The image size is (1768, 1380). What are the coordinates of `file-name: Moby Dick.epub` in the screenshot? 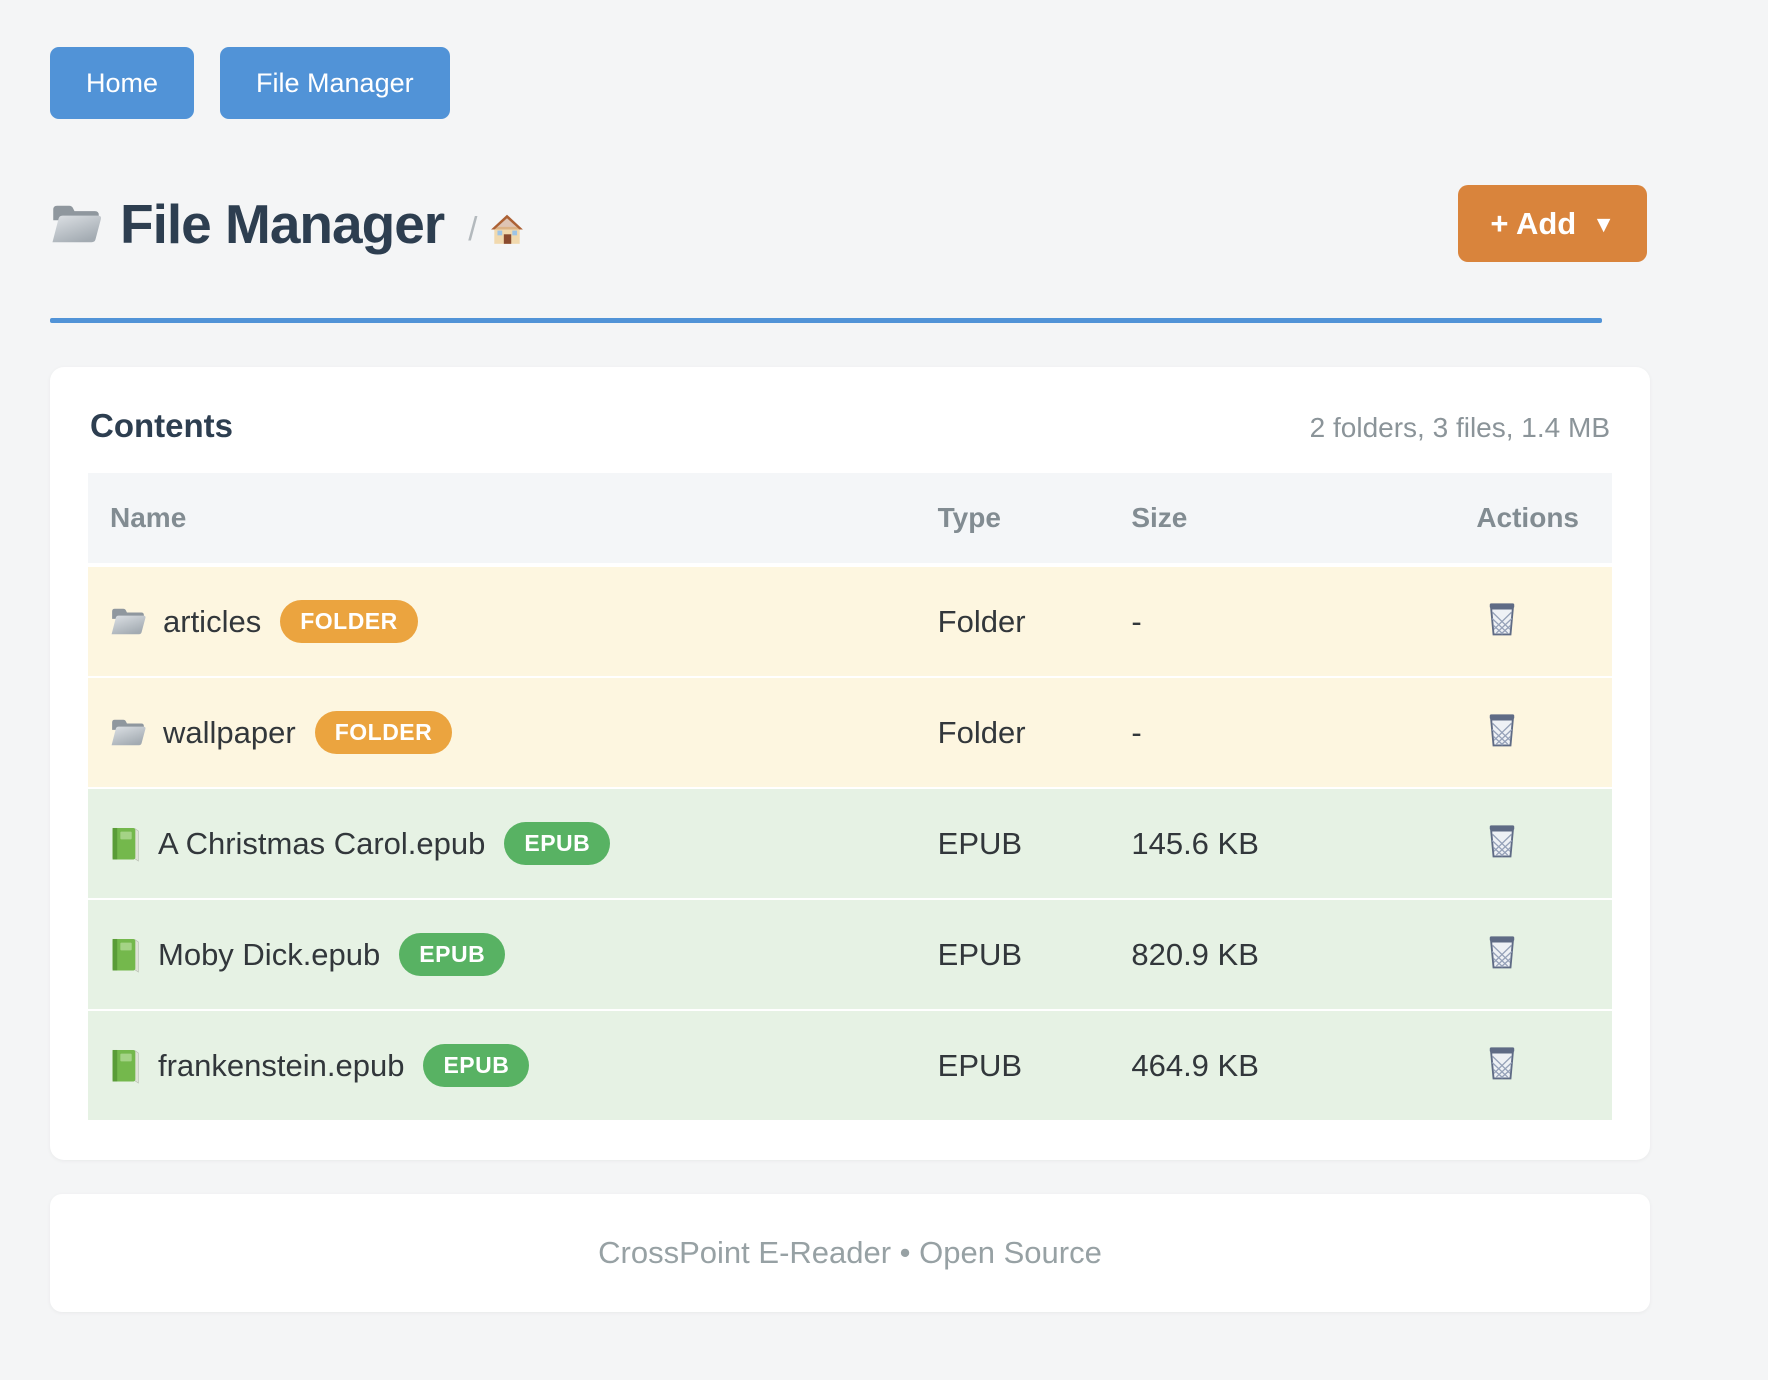 It's located at (269, 954).